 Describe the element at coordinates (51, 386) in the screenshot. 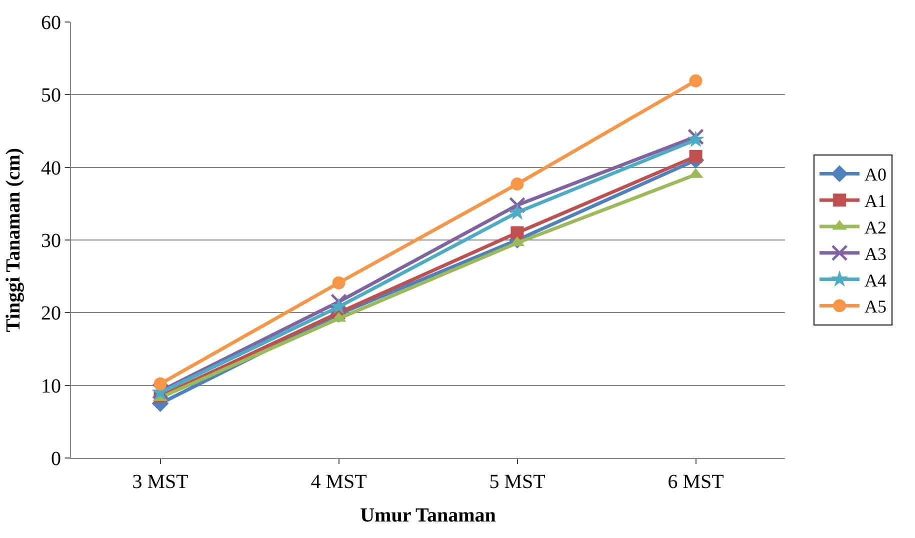

I see `y-tick-label: 10` at that location.